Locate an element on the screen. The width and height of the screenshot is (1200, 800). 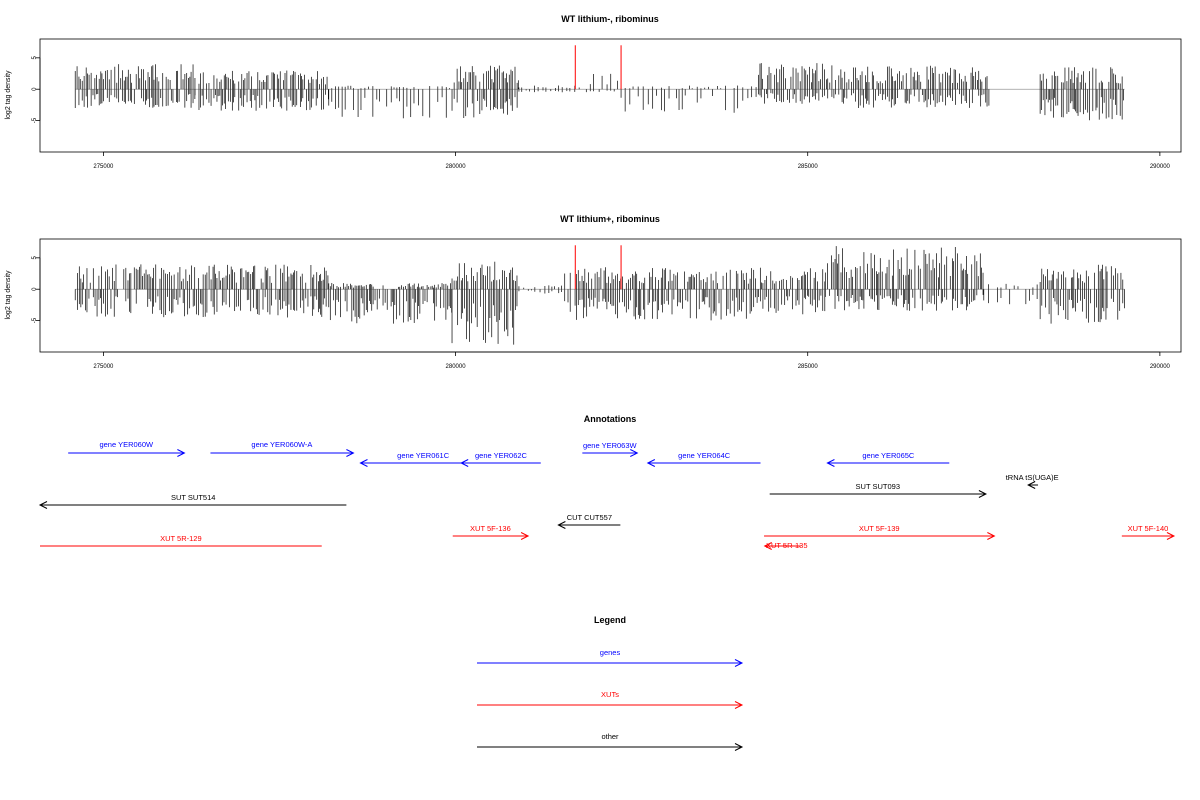
annotation-feature: XUT 5F-139 is located at coordinates (880, 532).